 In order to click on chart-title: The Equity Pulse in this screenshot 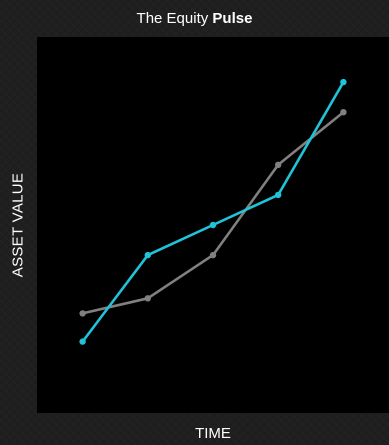, I will do `click(194, 18)`.